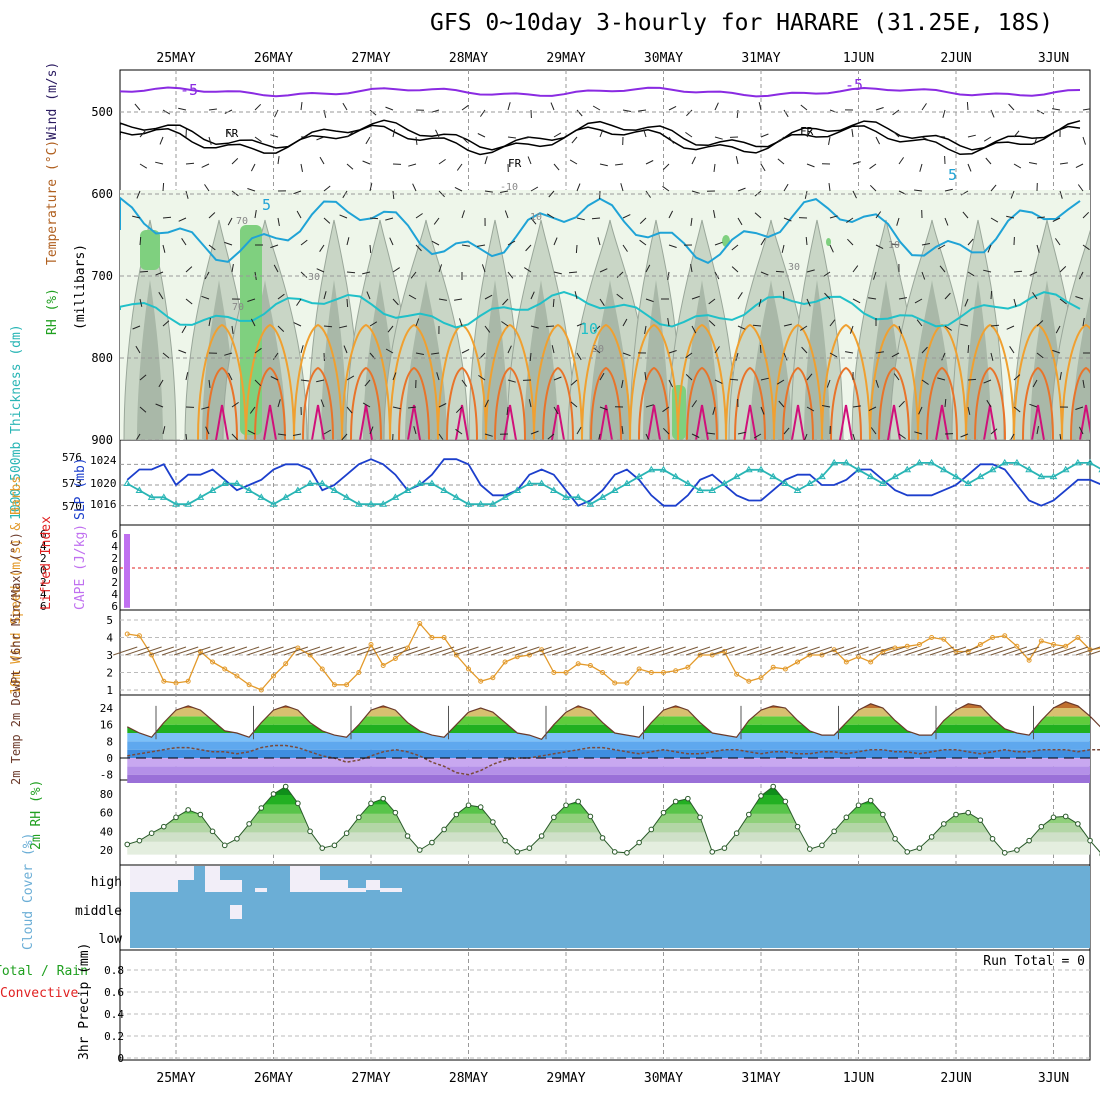 The height and width of the screenshot is (1100, 1100). I want to click on lifted-index-tick-label: 4, so click(43, 594).